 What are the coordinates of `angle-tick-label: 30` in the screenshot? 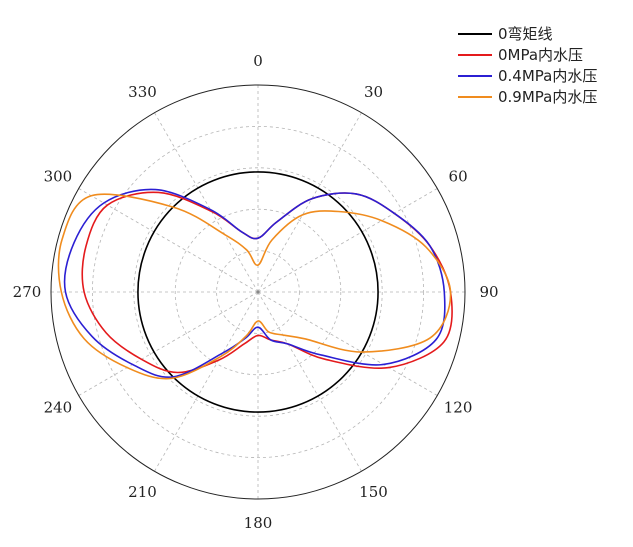 It's located at (373, 92).